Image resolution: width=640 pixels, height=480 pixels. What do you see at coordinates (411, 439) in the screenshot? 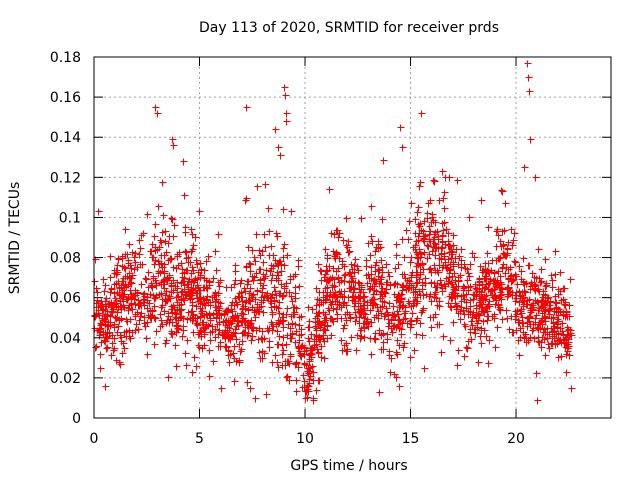
I see `x-tick-label: 15` at bounding box center [411, 439].